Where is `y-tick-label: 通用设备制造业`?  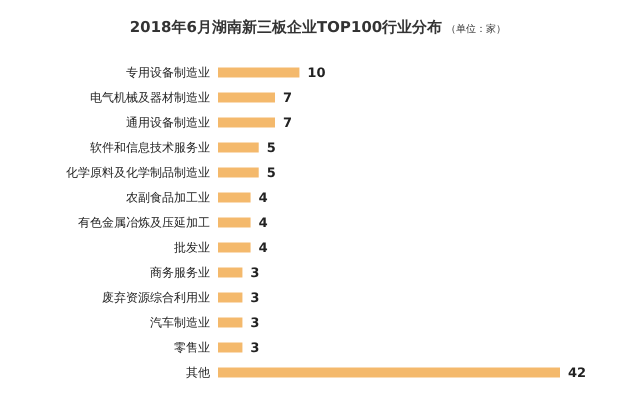
y-tick-label: 通用设备制造业 is located at coordinates (168, 123).